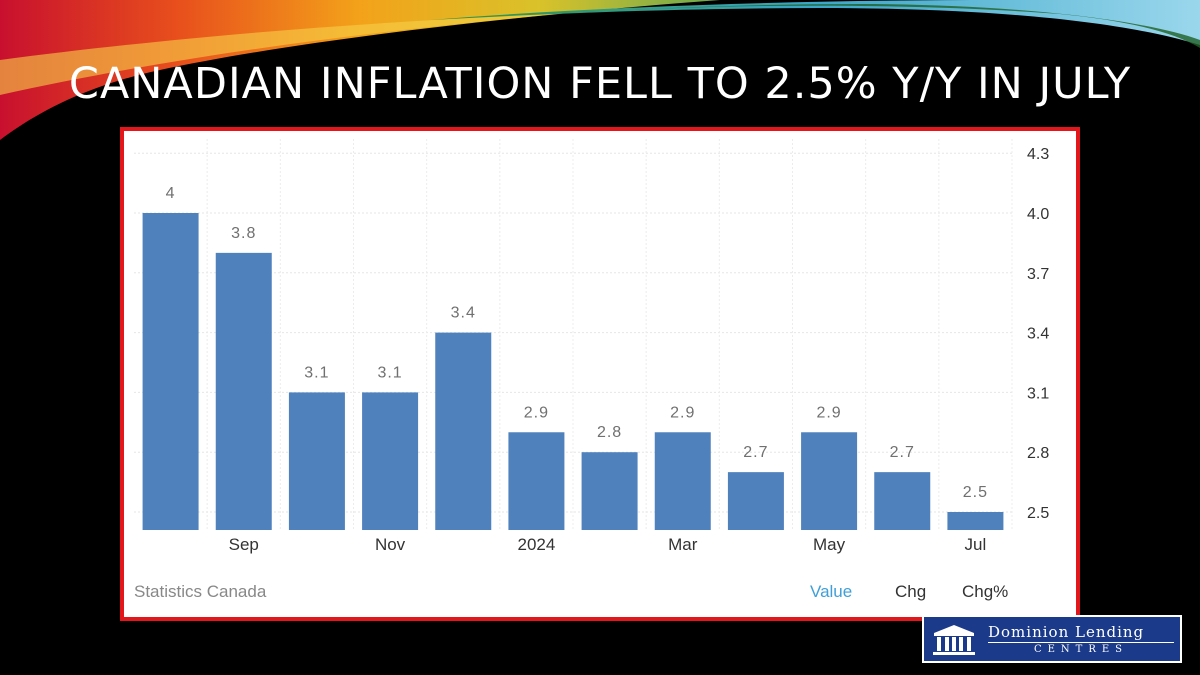 The image size is (1200, 675). Describe the element at coordinates (831, 591) in the screenshot. I see `tab-value: Value` at that location.